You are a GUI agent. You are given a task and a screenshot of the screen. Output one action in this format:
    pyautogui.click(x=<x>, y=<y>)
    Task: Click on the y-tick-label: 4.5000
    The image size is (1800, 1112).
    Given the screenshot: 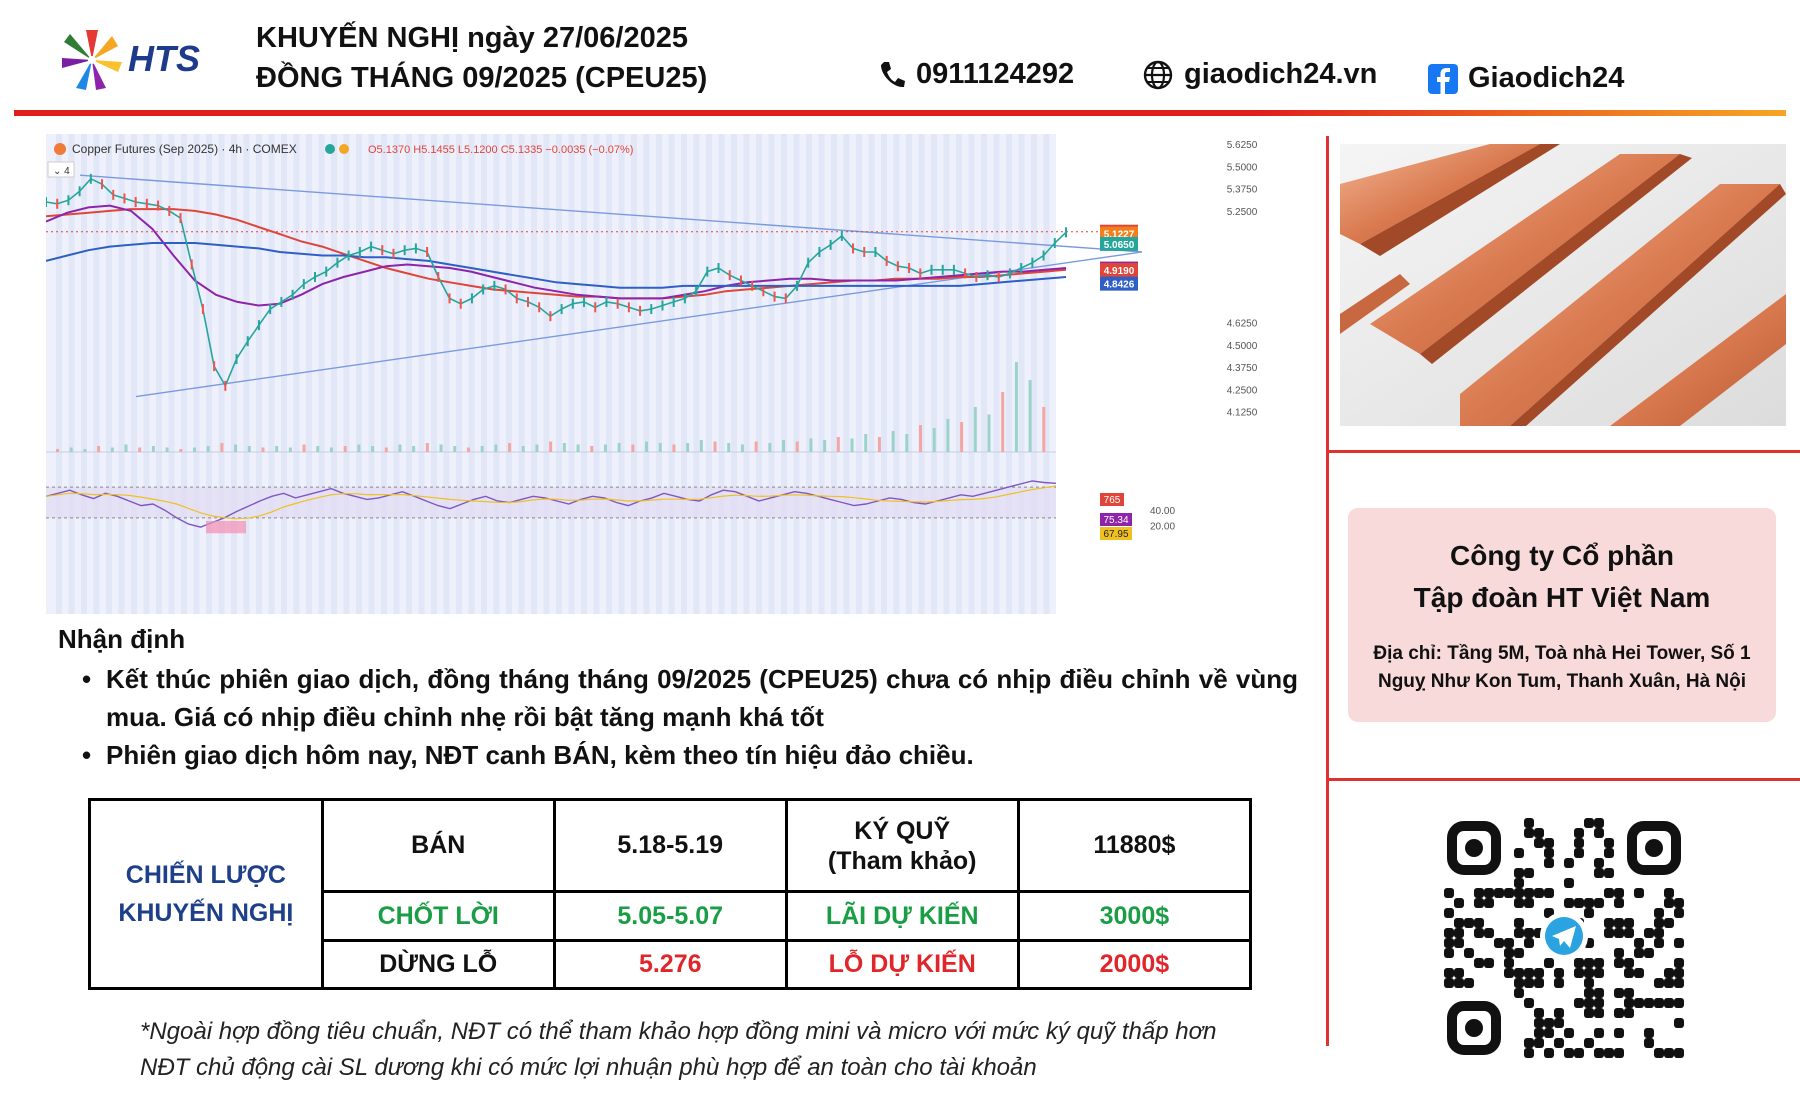 What is the action you would take?
    pyautogui.click(x=1242, y=346)
    